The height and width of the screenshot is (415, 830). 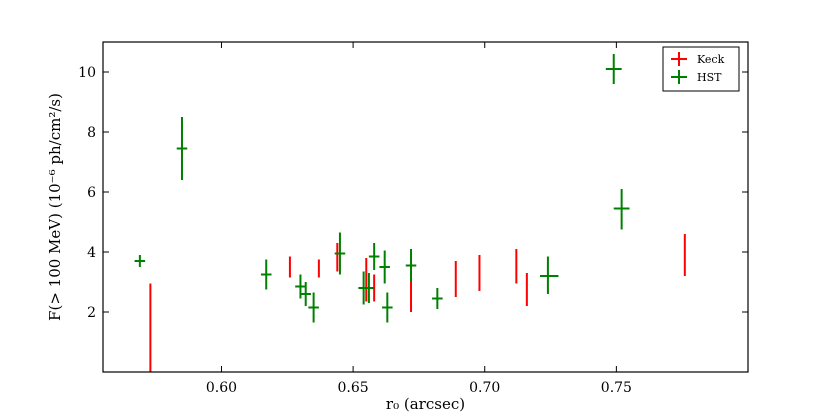 I want to click on legend-box, so click(x=701, y=69).